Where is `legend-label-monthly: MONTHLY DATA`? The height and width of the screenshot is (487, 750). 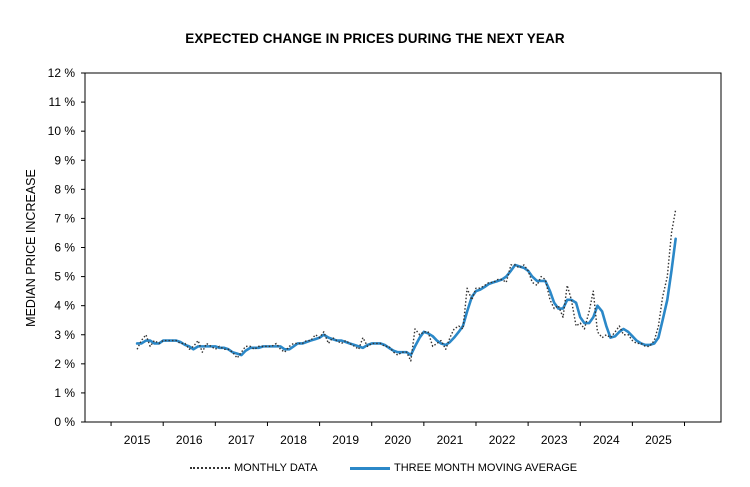 legend-label-monthly: MONTHLY DATA is located at coordinates (276, 468).